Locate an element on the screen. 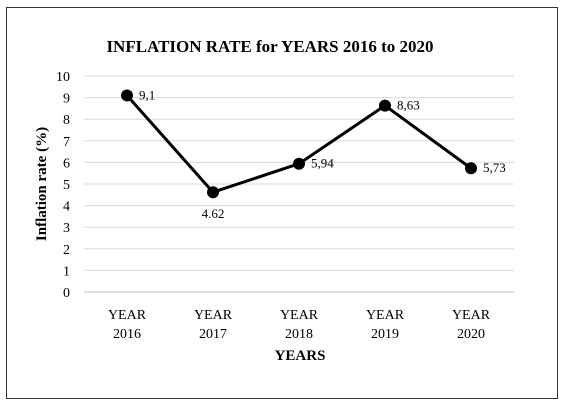 The width and height of the screenshot is (568, 408). y-tick-label: 2 is located at coordinates (66, 250).